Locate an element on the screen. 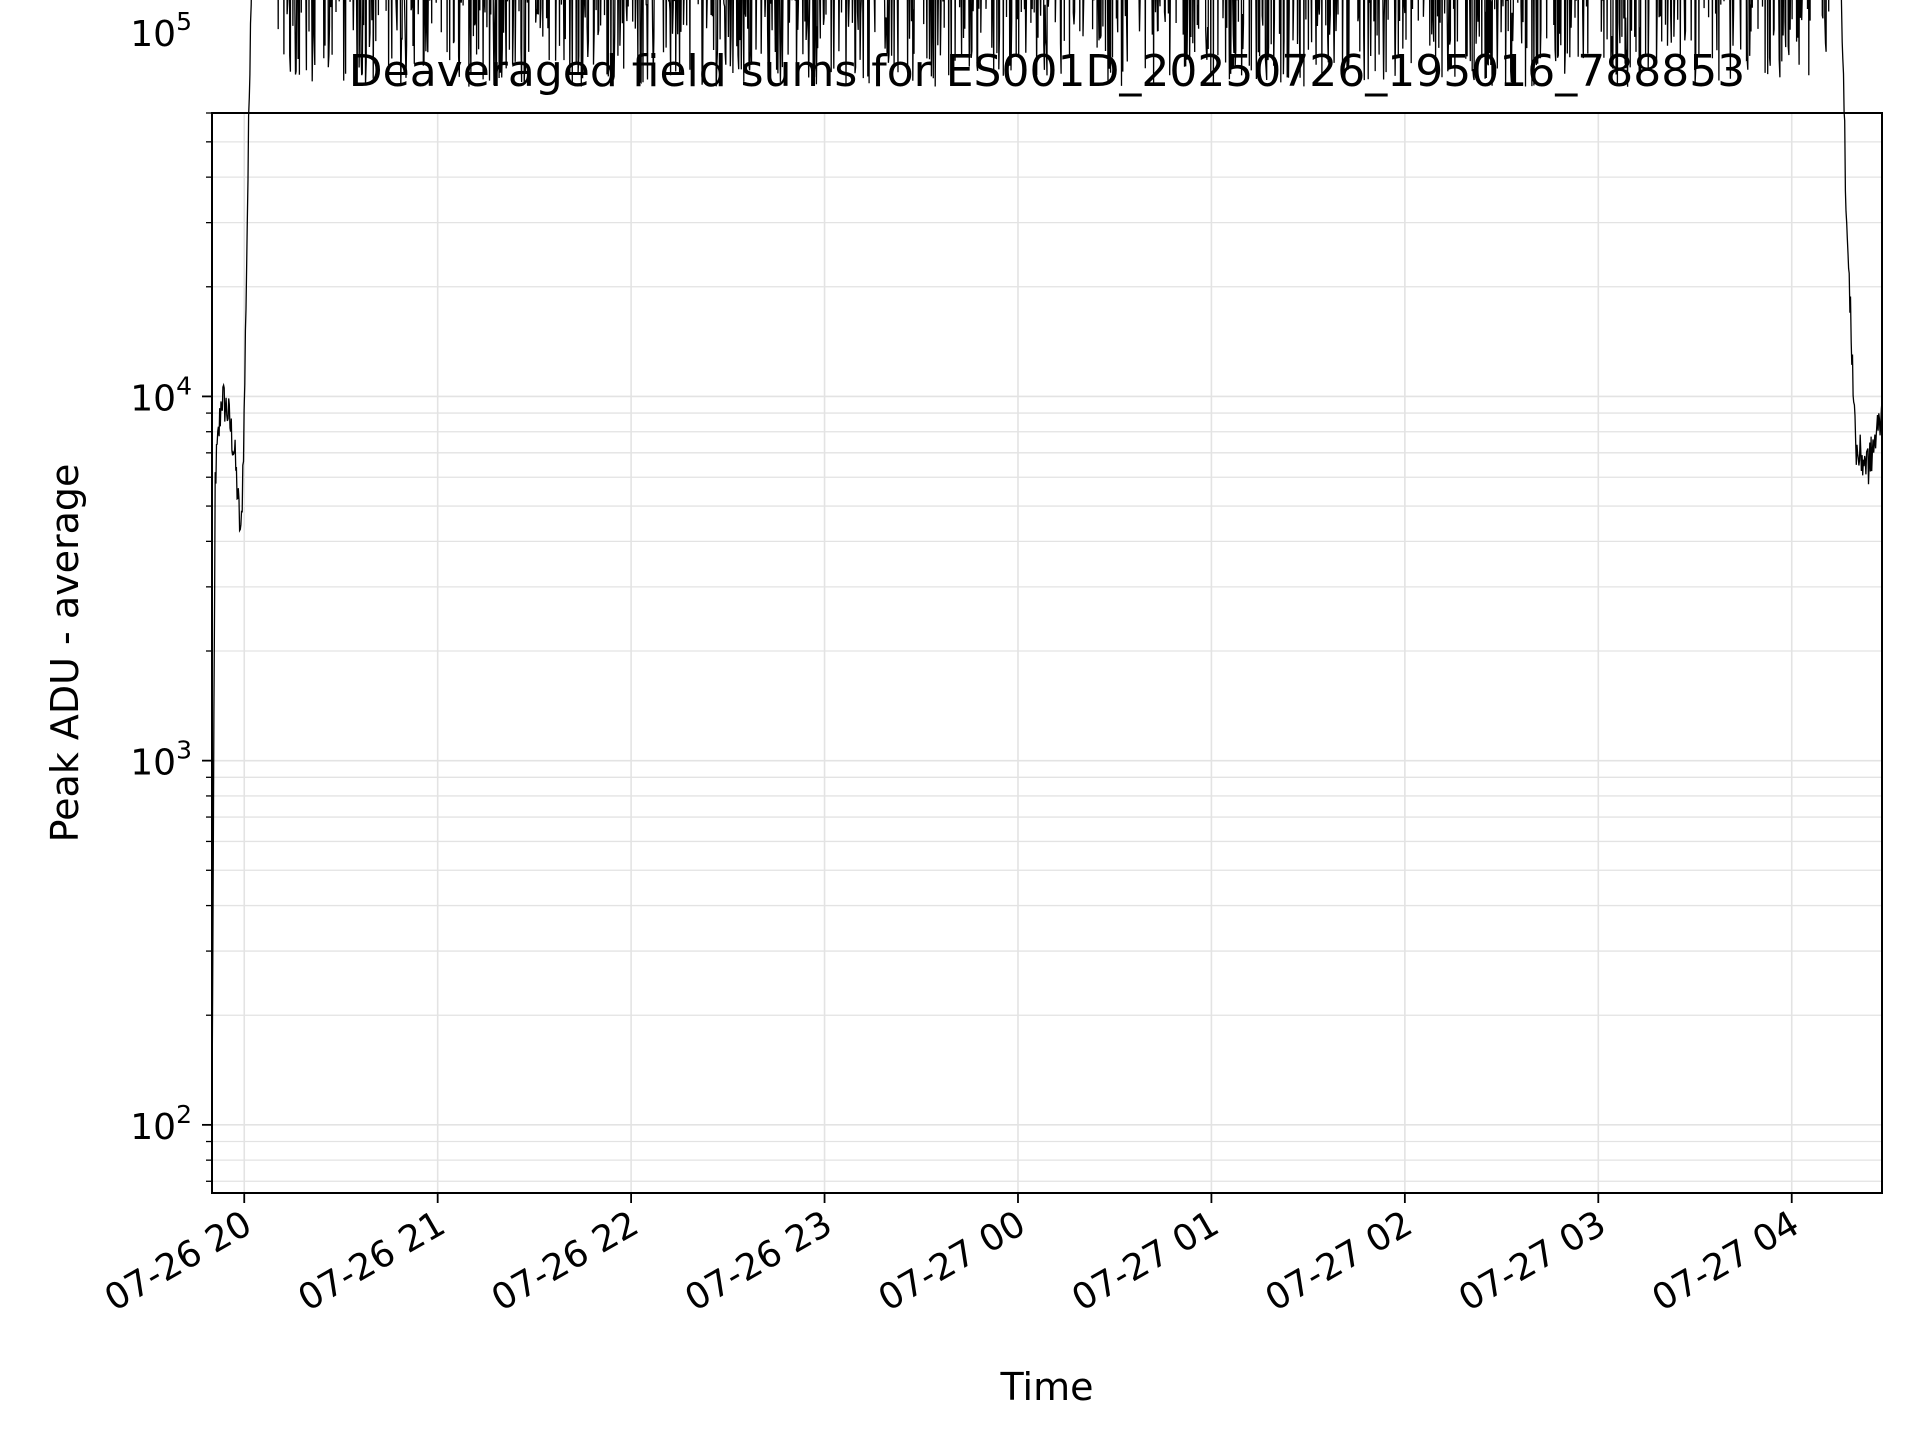 The width and height of the screenshot is (1920, 1440). y-tick-exponent: 3 is located at coordinates (184, 750).